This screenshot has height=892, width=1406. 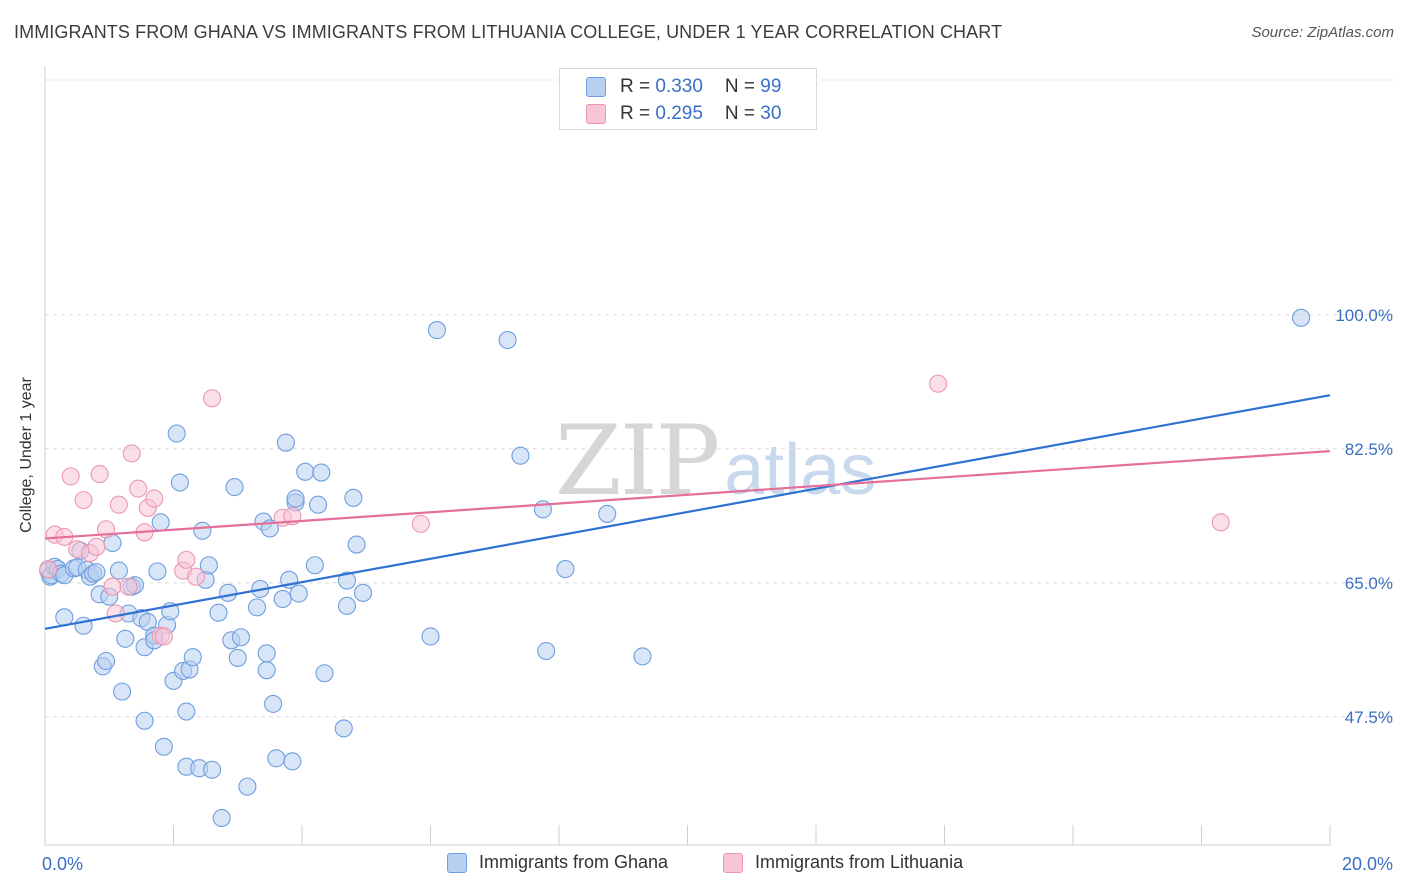 What do you see at coordinates (771, 86) in the screenshot?
I see `legend-n-value: 99` at bounding box center [771, 86].